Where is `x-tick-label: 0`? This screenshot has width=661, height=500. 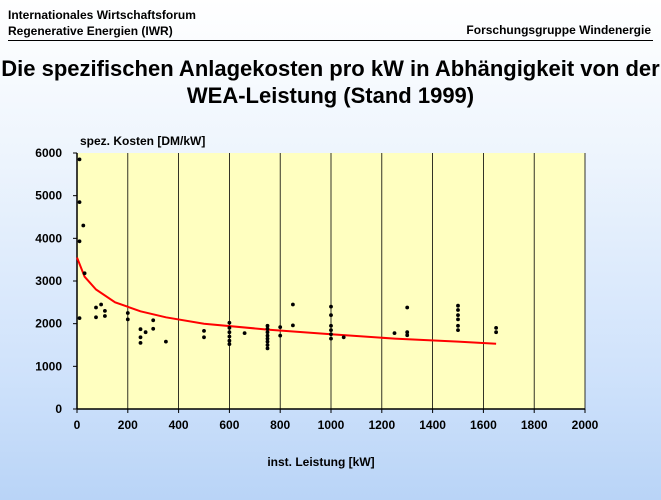 x-tick-label: 0 is located at coordinates (77, 425).